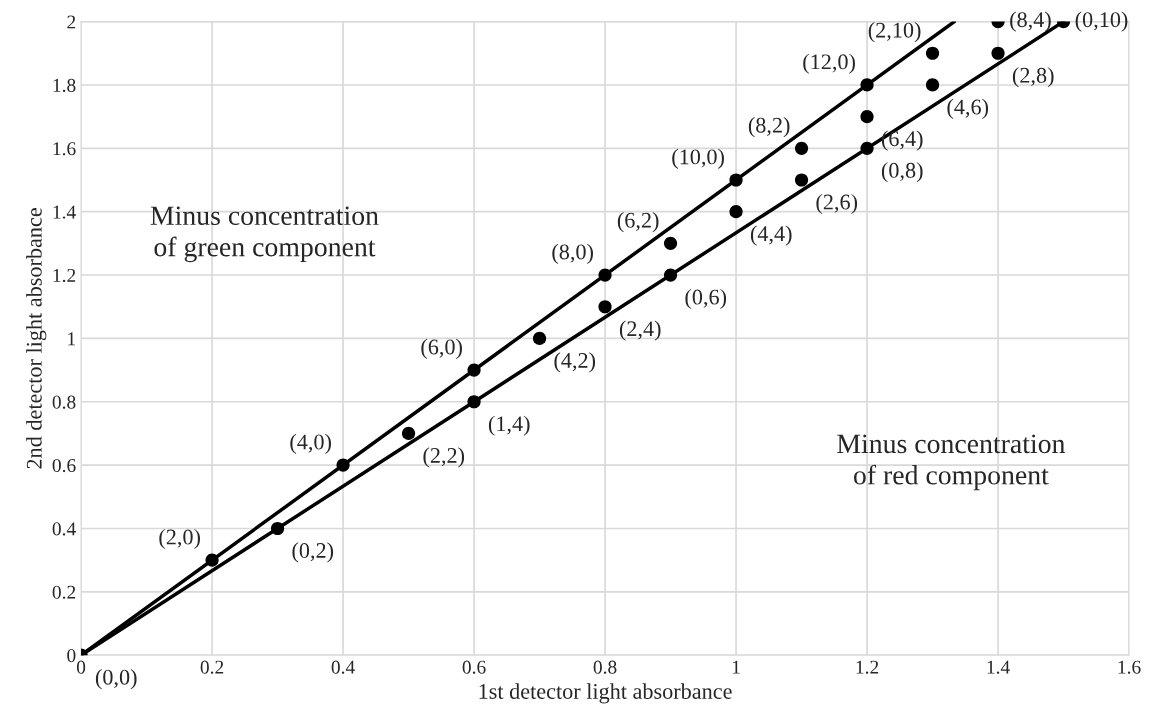  I want to click on annotation: (0,2), so click(313, 552).